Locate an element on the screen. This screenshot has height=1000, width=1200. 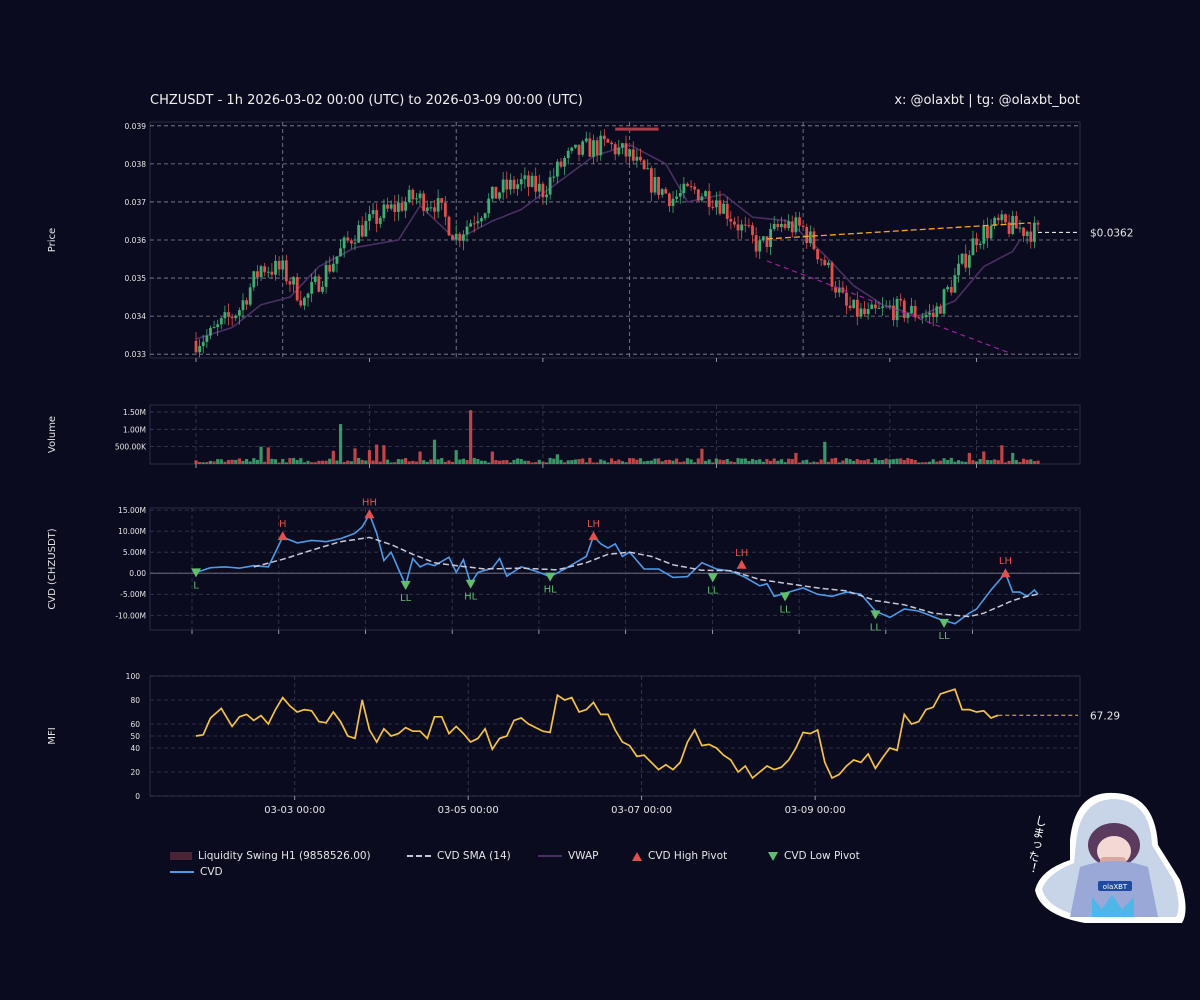
mascot-sticker: olaXBT しまった！ is located at coordinates (1108, 857).